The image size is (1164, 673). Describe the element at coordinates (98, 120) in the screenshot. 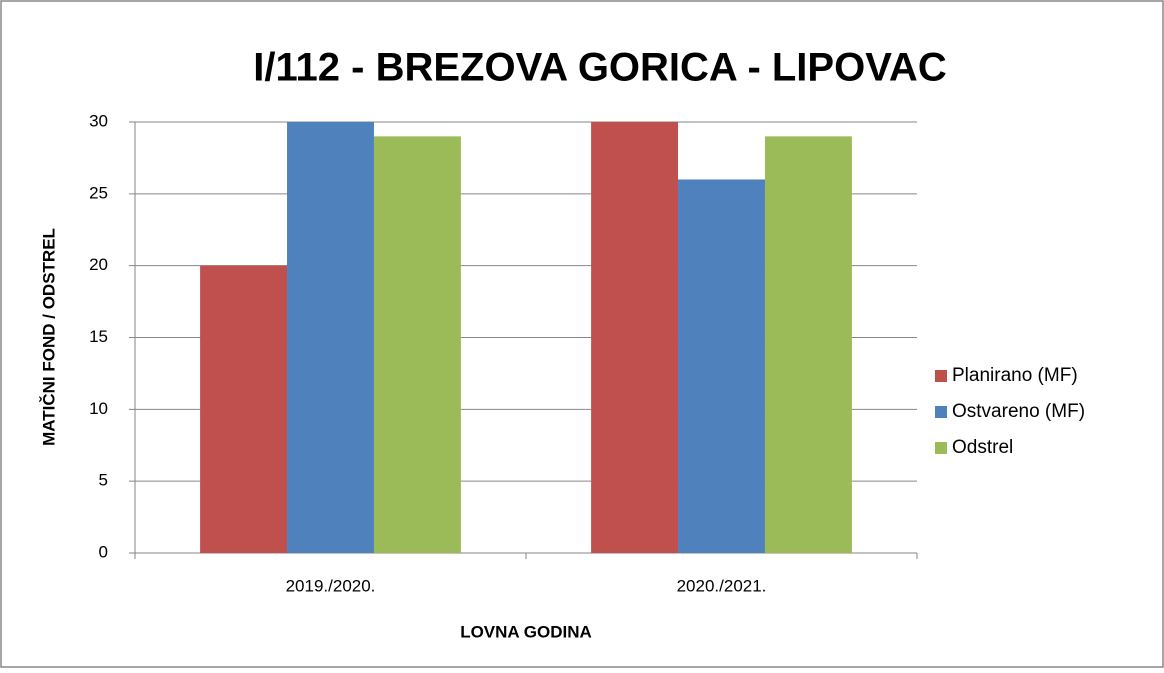

I see `y-tick-label: 30` at that location.